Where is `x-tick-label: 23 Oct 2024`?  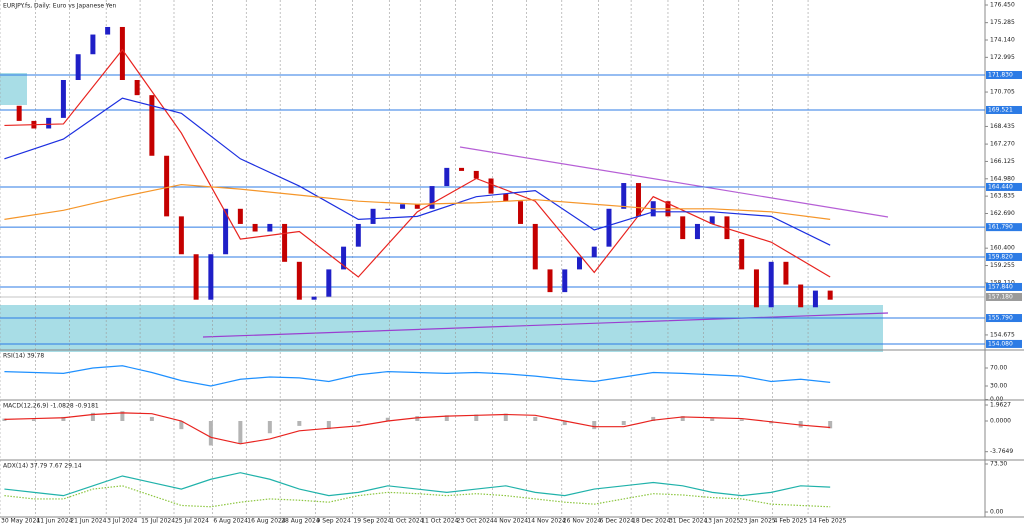 x-tick-label: 23 Oct 2024 is located at coordinates (475, 521).